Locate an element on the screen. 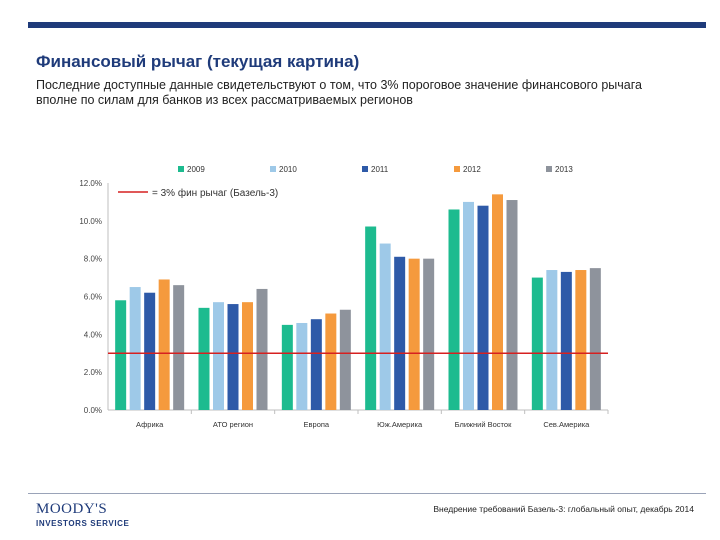 Image resolution: width=720 pixels, height=540 pixels. legend-label: 2010 is located at coordinates (288, 169).